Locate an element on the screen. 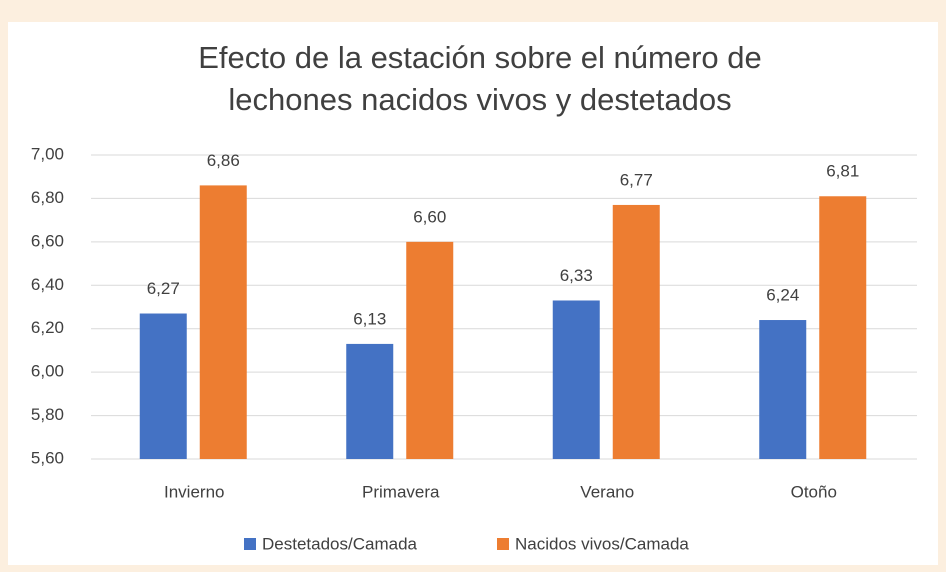  data-label: 6,86 is located at coordinates (223, 160).